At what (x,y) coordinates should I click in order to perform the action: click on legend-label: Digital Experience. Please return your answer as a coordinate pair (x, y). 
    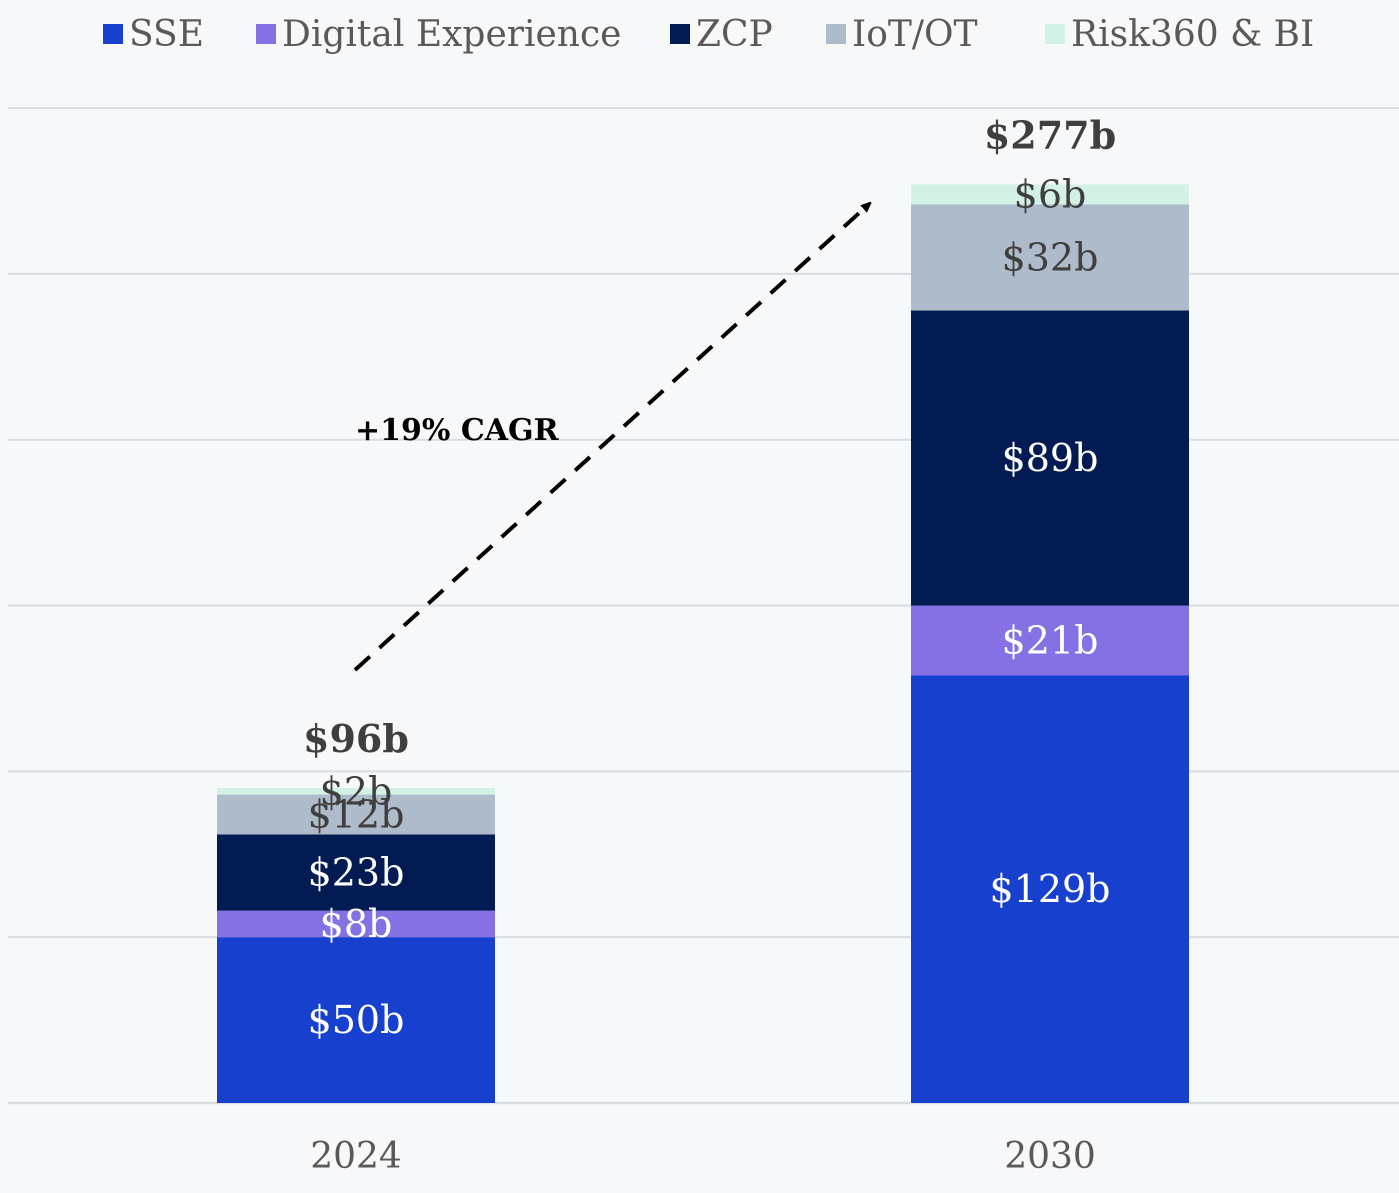
    Looking at the image, I should click on (451, 34).